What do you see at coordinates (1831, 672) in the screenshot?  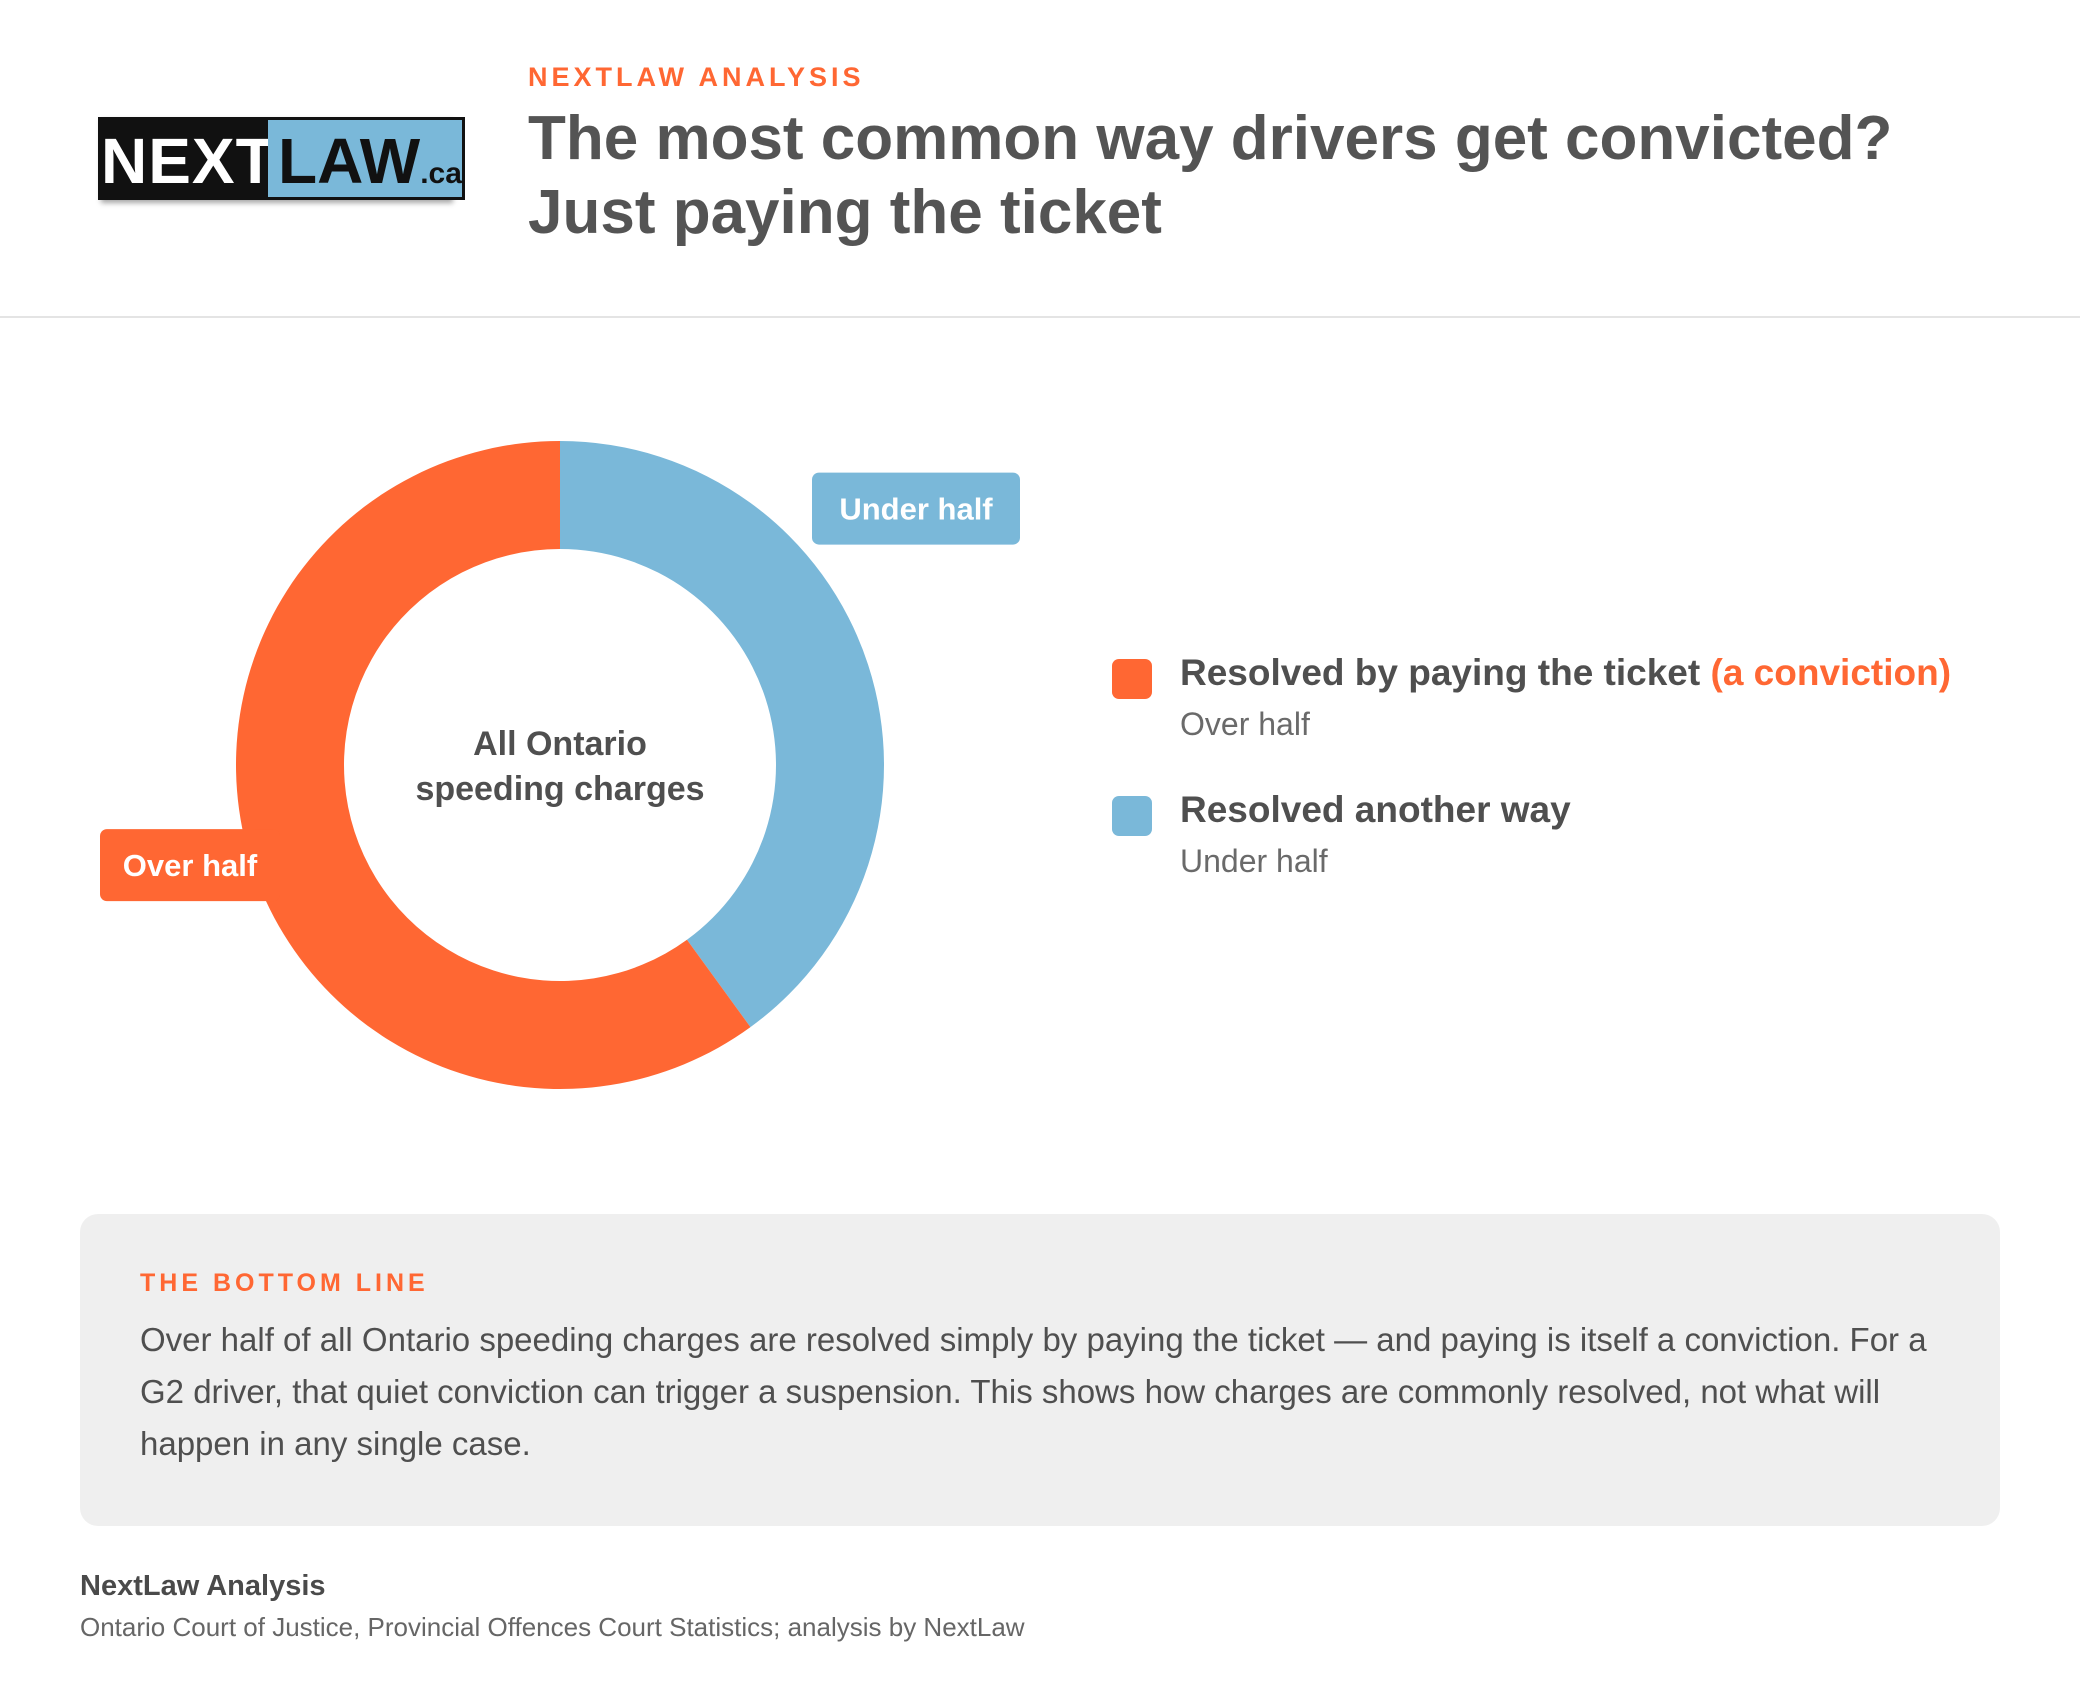 I see `legend-accent: (a conviction)` at bounding box center [1831, 672].